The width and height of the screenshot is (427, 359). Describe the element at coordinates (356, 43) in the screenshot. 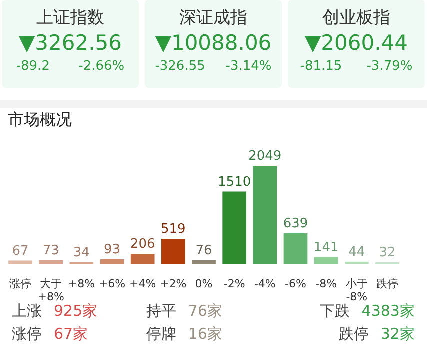

I see `text: ▼2060.44` at that location.